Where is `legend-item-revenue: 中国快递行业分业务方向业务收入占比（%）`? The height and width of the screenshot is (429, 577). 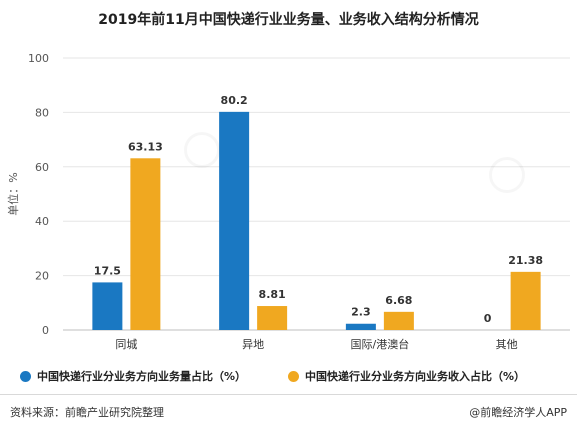 legend-item-revenue: 中国快递行业分业务方向业务收入占比（%） is located at coordinates (406, 376).